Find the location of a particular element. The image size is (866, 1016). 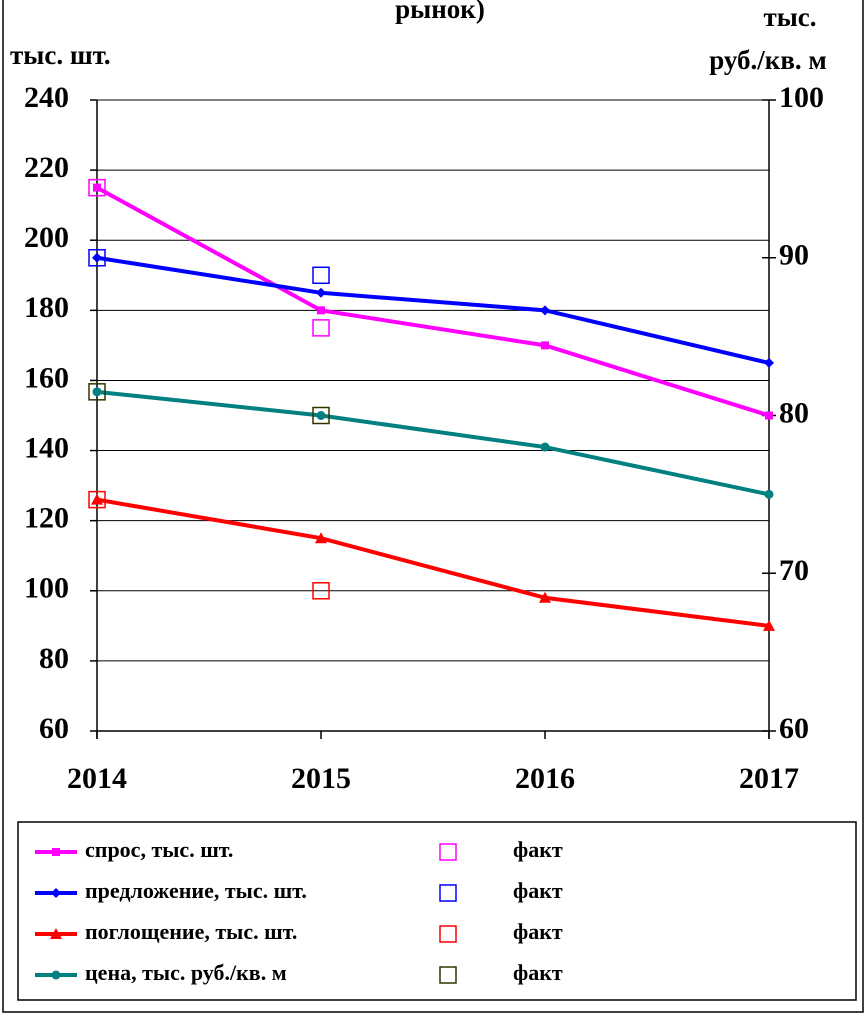

y2-tick-label: 100 is located at coordinates (801, 97).